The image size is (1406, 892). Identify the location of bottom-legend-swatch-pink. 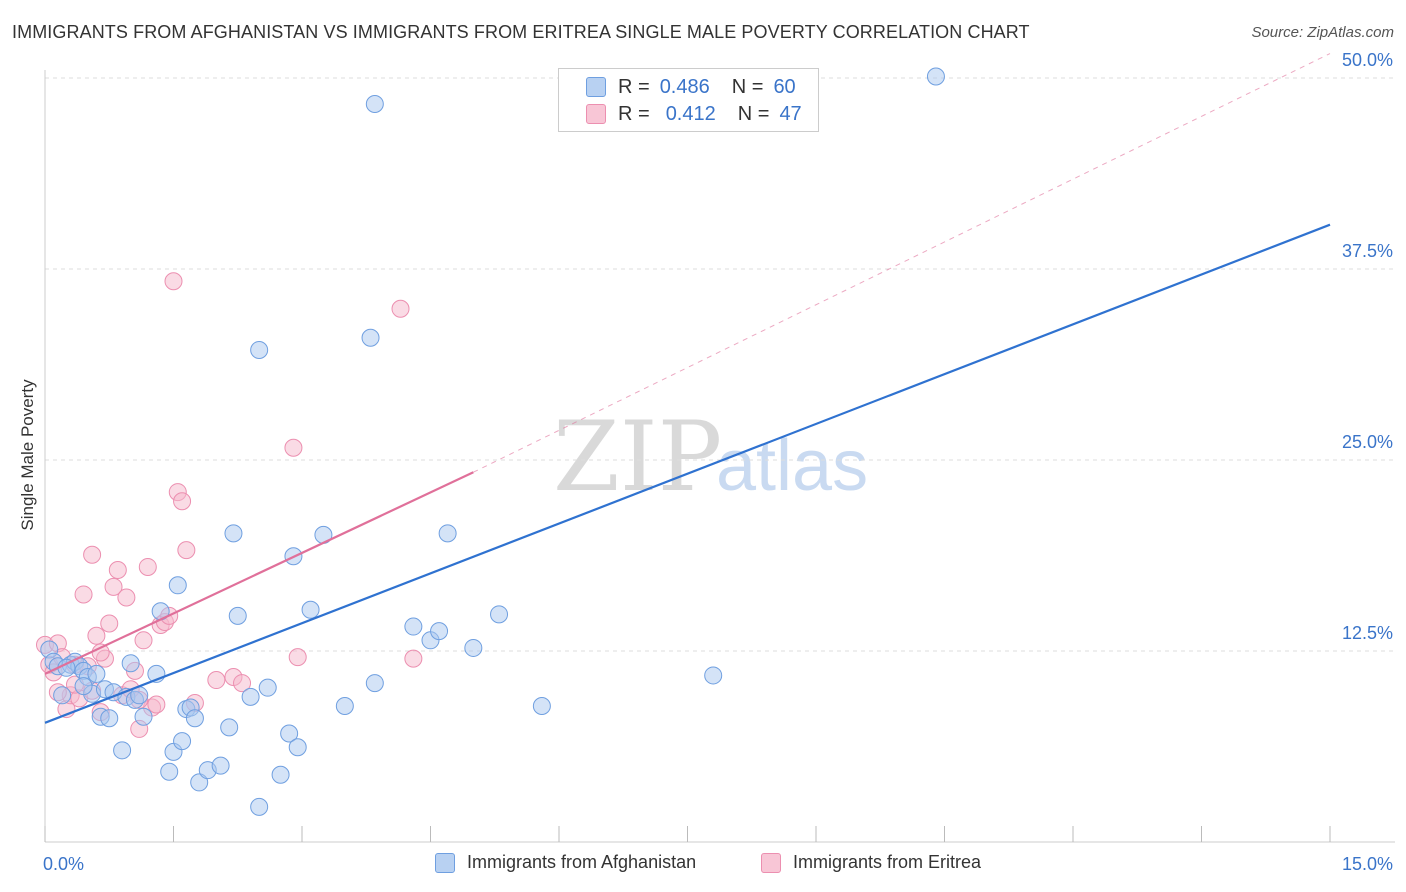
(771, 862).